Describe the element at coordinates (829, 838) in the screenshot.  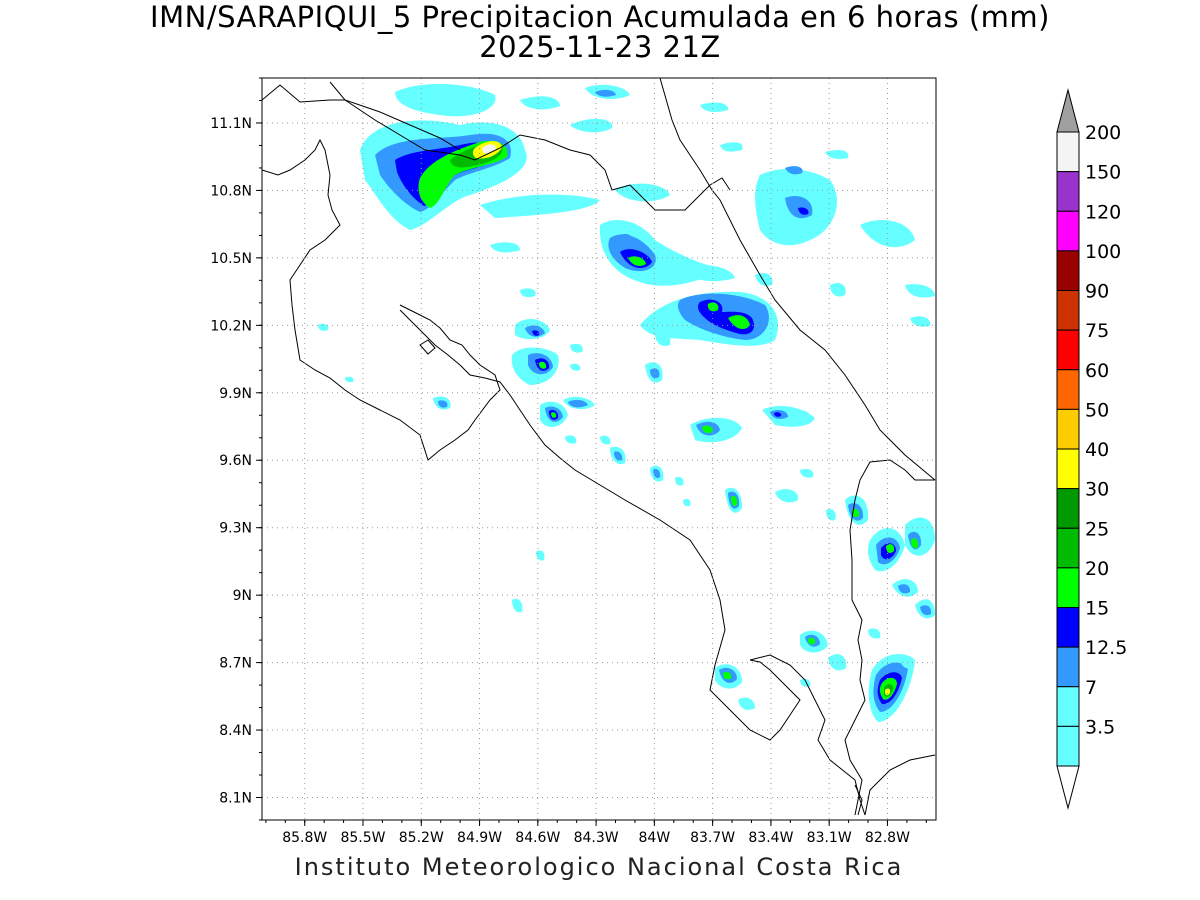
I see `lon-tick-label: 83.1W` at that location.